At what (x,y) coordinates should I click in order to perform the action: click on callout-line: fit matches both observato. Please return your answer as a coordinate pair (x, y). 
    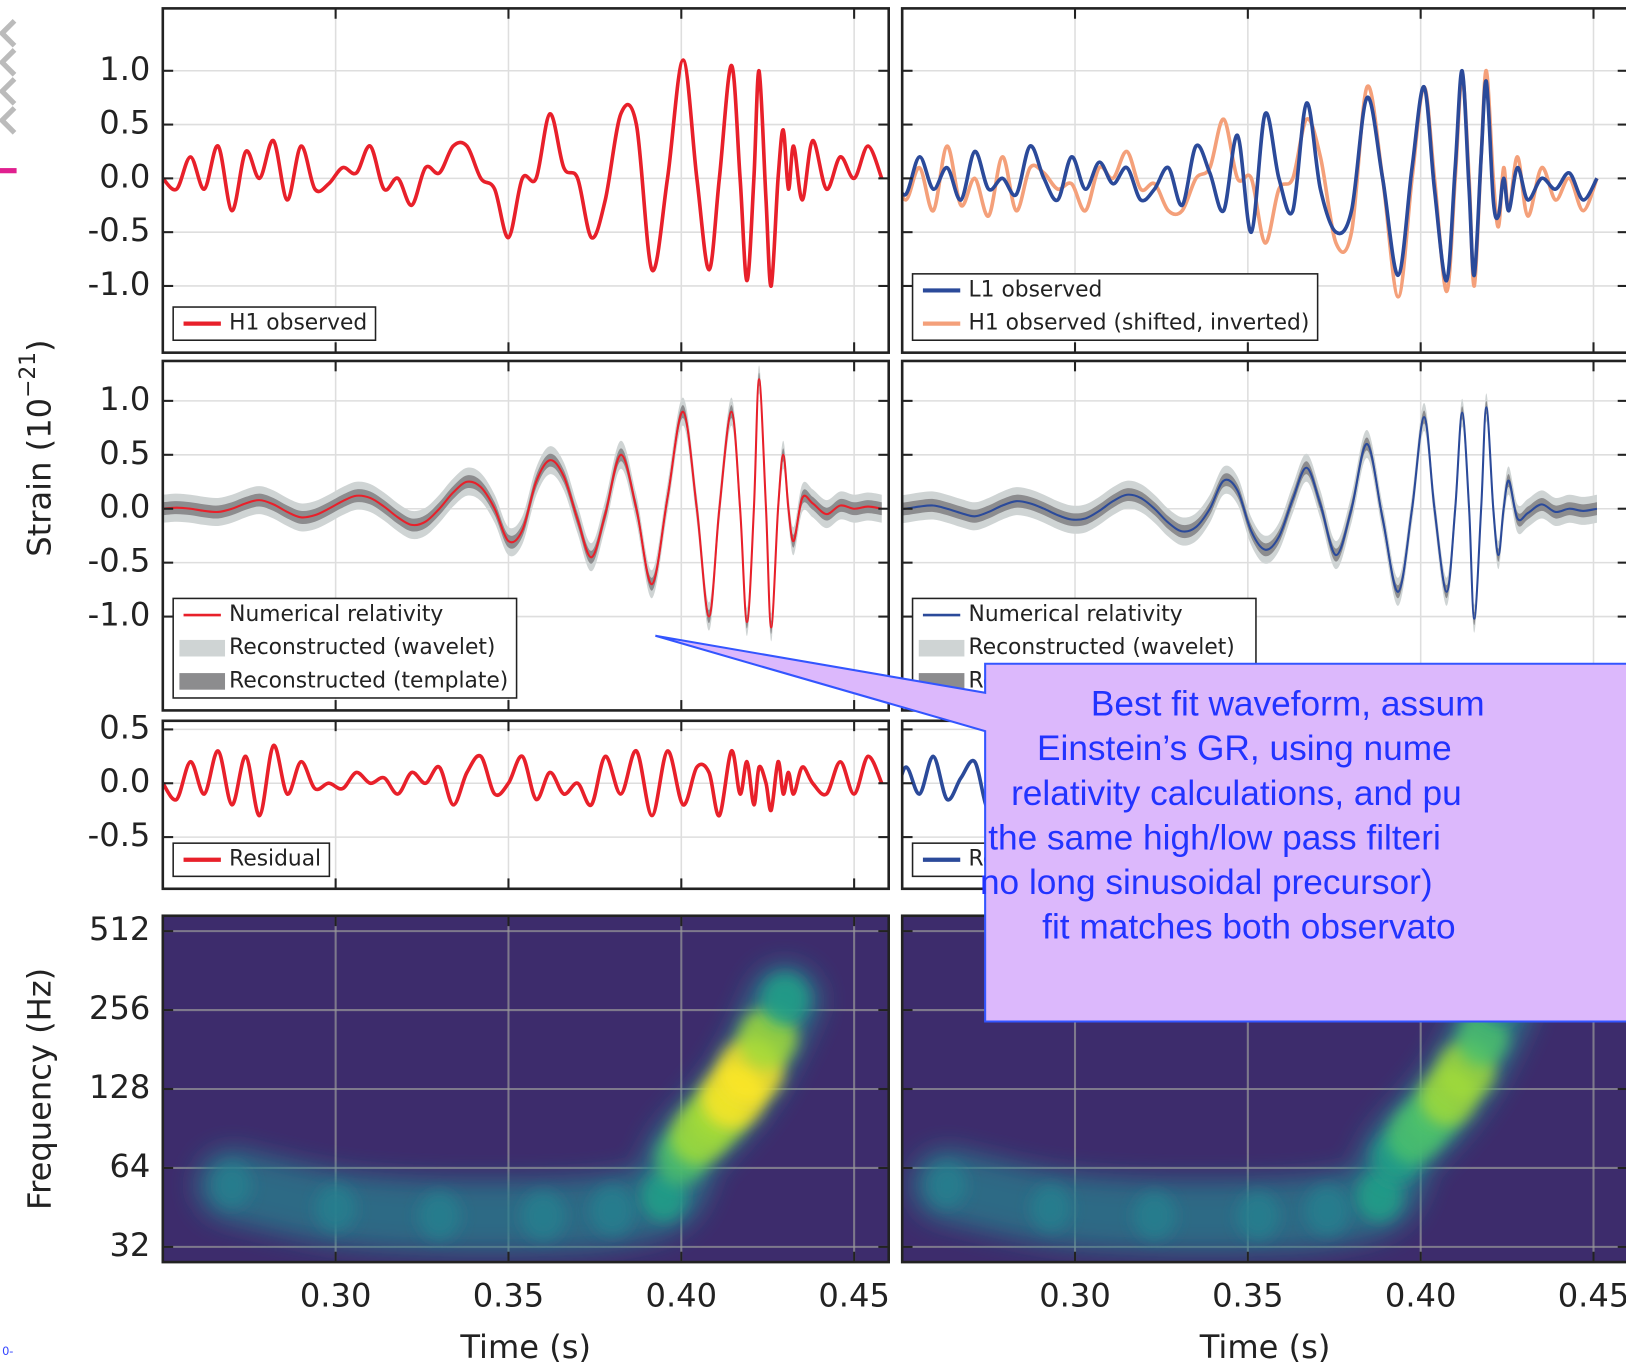
    Looking at the image, I should click on (1248, 927).